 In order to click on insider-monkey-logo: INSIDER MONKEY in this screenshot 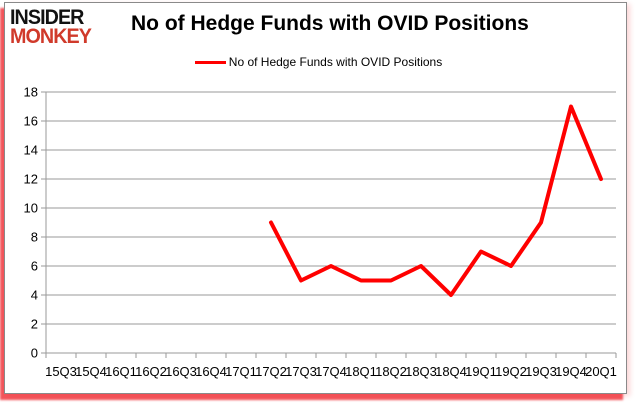, I will do `click(51, 27)`.